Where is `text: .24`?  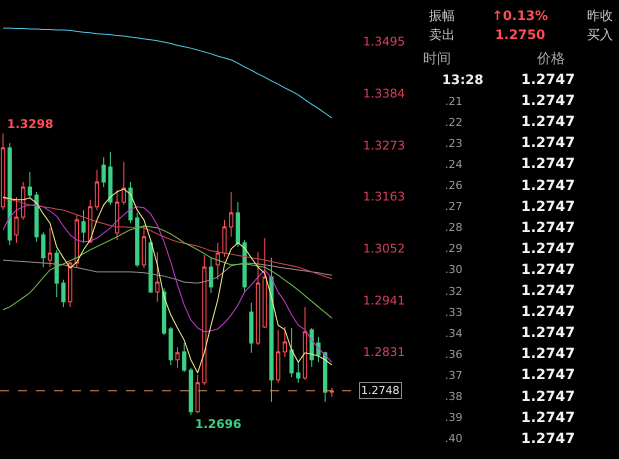
text: .24 is located at coordinates (453, 164).